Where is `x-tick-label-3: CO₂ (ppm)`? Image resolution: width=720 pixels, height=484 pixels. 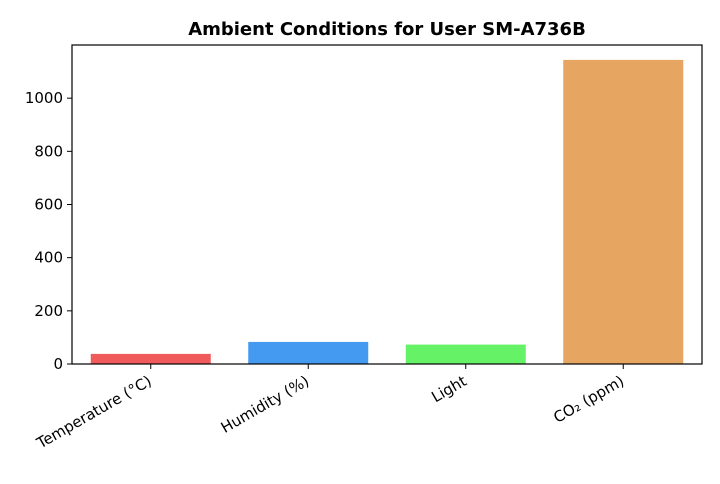
x-tick-label-3: CO₂ (ppm) is located at coordinates (588, 399).